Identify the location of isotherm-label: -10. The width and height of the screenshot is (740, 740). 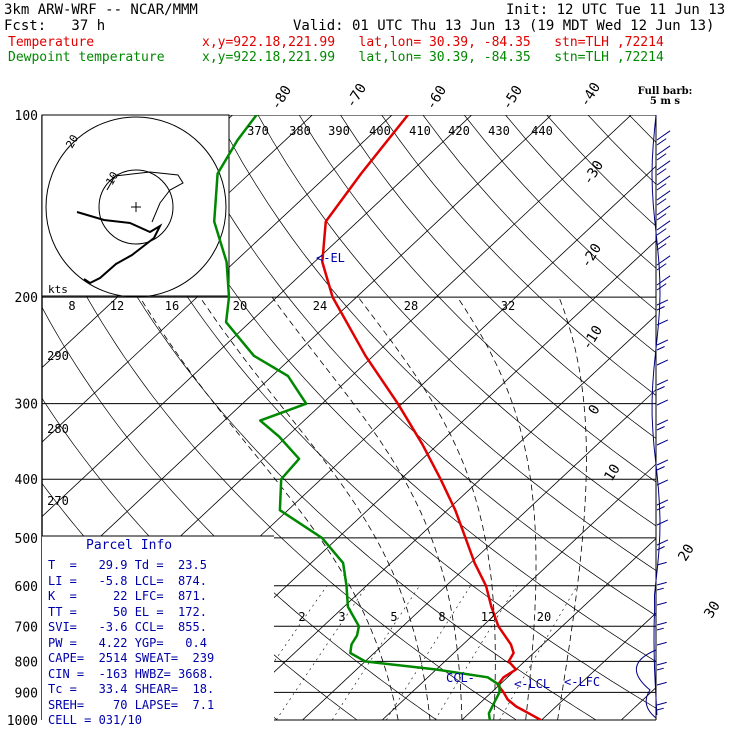
(592, 338).